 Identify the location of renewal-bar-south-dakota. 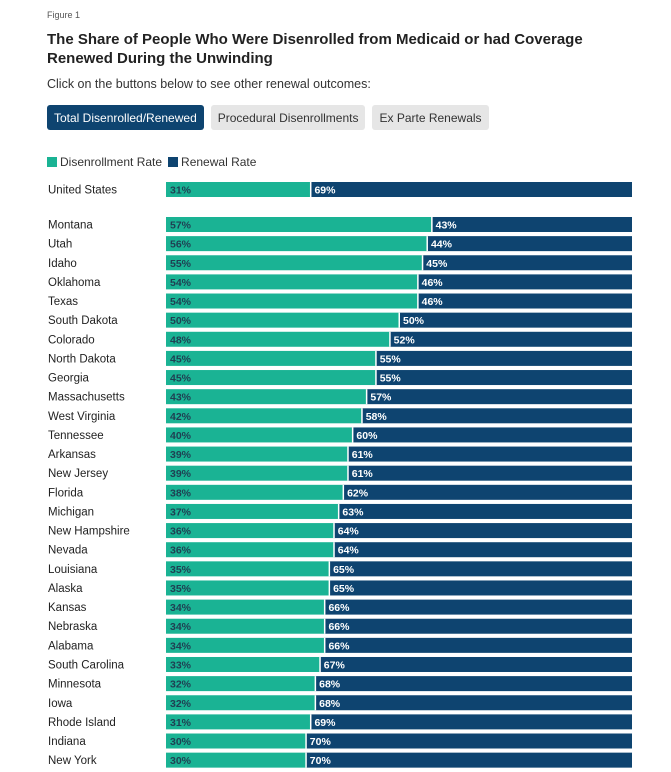
(515, 320).